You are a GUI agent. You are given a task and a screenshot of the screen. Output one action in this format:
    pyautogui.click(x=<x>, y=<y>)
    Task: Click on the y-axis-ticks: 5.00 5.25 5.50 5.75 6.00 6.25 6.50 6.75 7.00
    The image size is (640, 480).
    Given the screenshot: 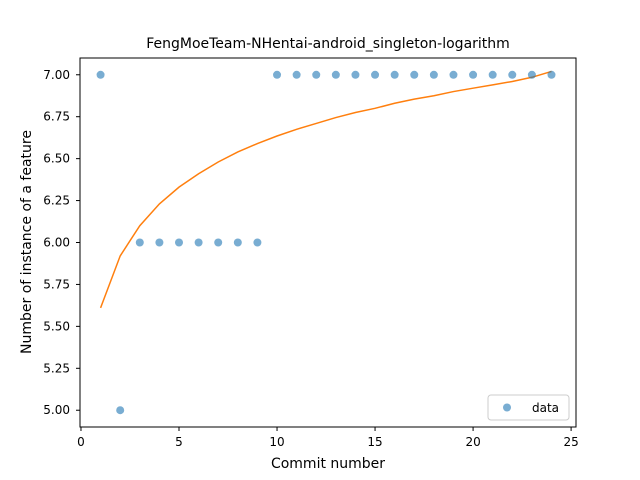 What is the action you would take?
    pyautogui.click(x=61, y=242)
    